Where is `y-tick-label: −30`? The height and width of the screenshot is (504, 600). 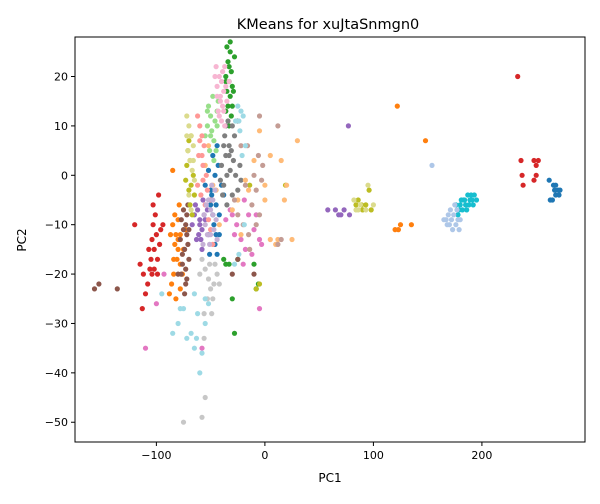
y-tick-label: −30 is located at coordinates (56, 323).